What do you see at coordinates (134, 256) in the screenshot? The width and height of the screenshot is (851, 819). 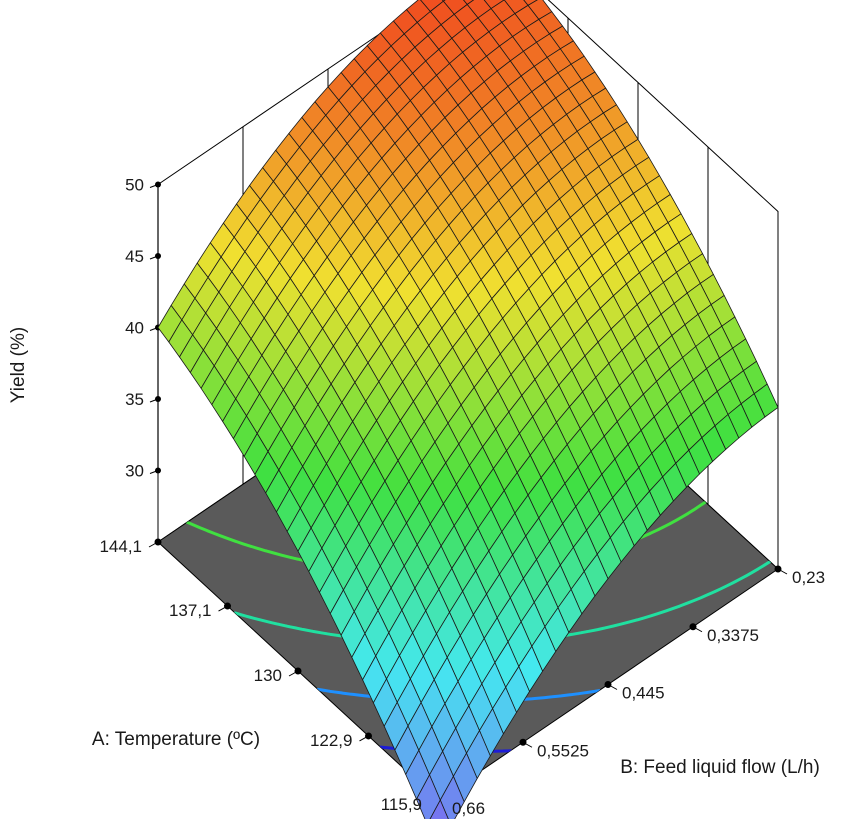 I see `z-tick-label: 45` at bounding box center [134, 256].